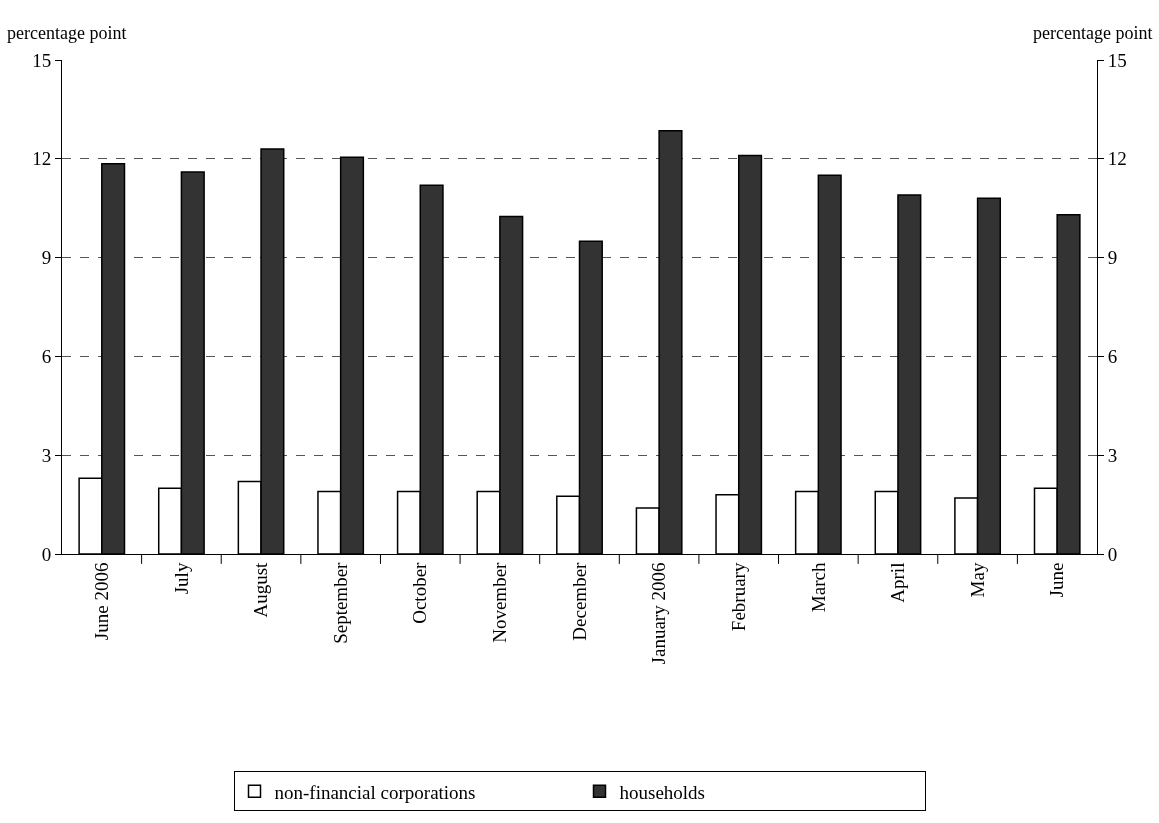 This screenshot has width=1159, height=823. What do you see at coordinates (261, 589) in the screenshot?
I see `x-tick-label: August` at bounding box center [261, 589].